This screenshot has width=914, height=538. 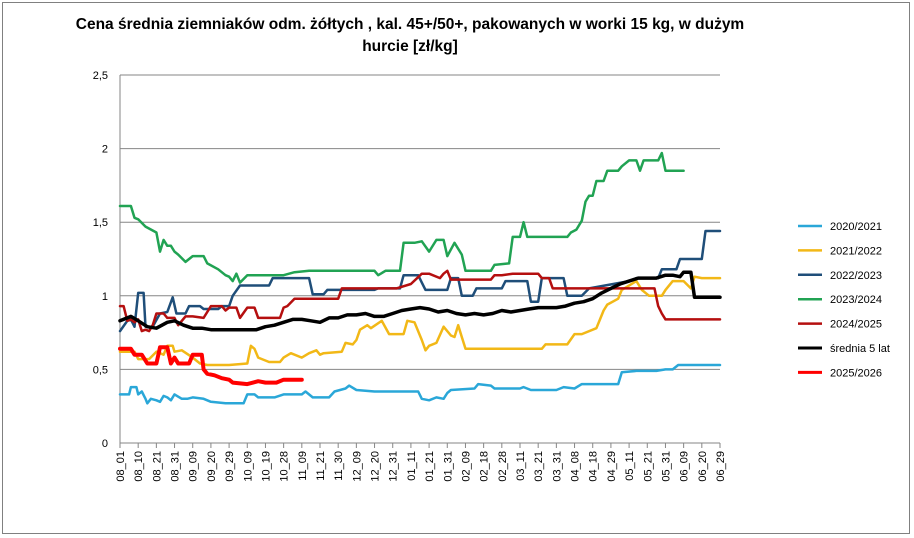 What do you see at coordinates (139, 466) in the screenshot?
I see `x-tick-label: 08_10` at bounding box center [139, 466].